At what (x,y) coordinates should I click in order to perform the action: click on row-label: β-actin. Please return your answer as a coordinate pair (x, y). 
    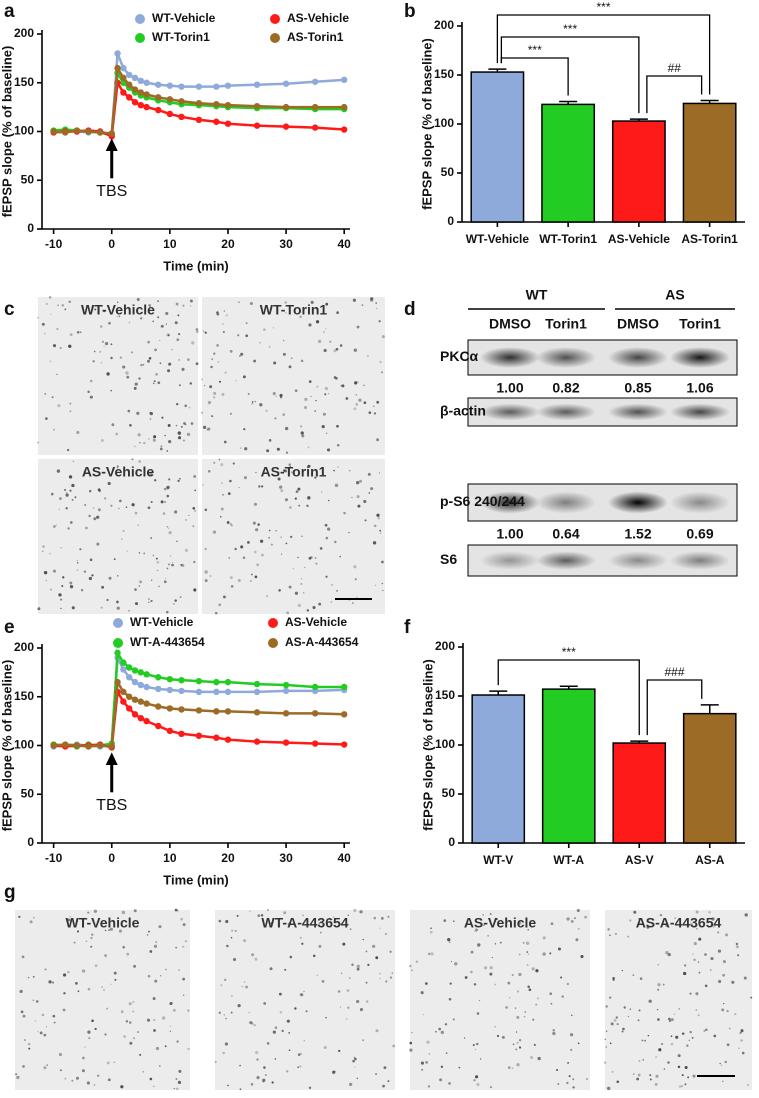
    Looking at the image, I should click on (463, 411).